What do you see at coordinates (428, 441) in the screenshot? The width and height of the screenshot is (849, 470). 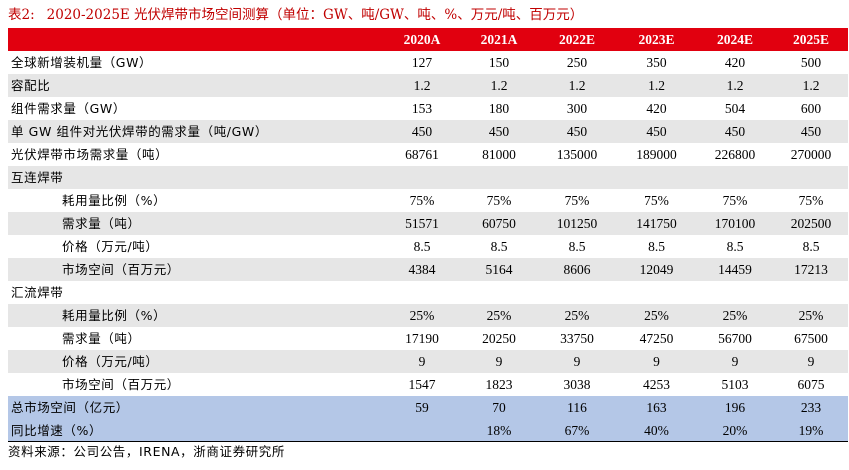 I see `table-bottom-rule` at bounding box center [428, 441].